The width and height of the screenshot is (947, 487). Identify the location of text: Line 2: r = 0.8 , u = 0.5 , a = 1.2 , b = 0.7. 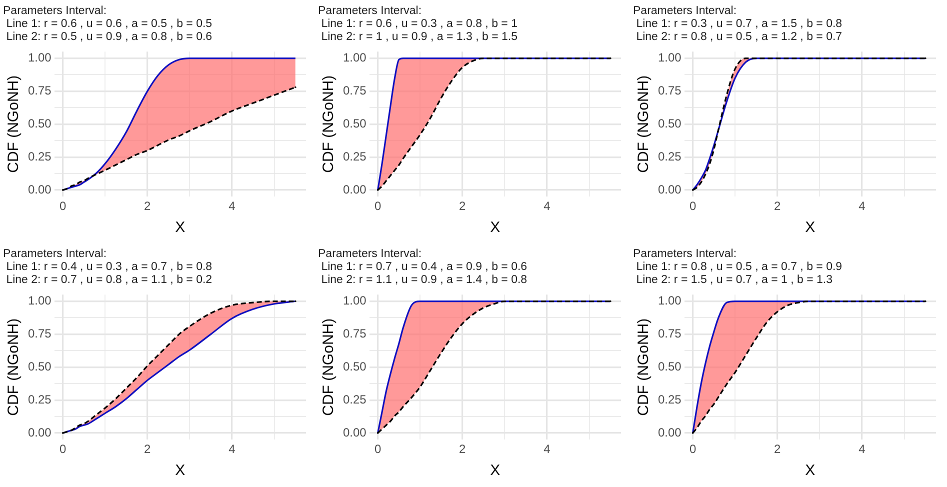
(739, 37).